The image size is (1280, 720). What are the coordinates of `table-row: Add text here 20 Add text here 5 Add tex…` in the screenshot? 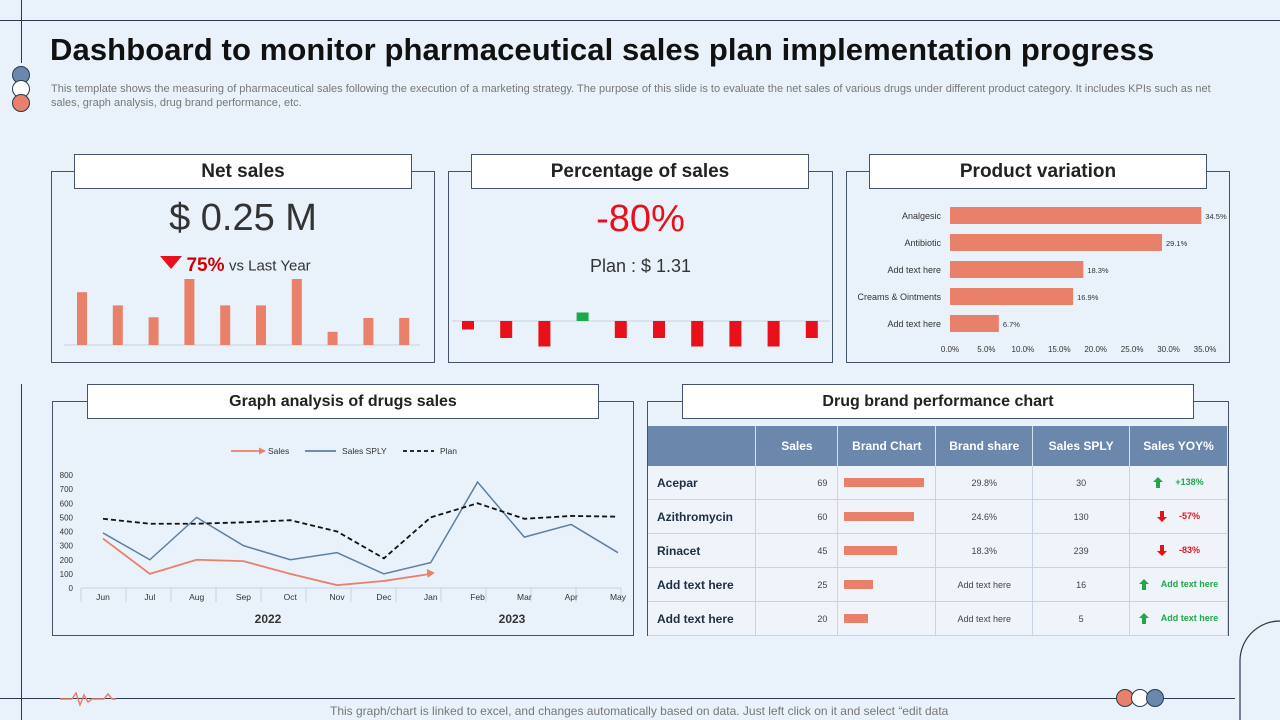 It's located at (938, 618).